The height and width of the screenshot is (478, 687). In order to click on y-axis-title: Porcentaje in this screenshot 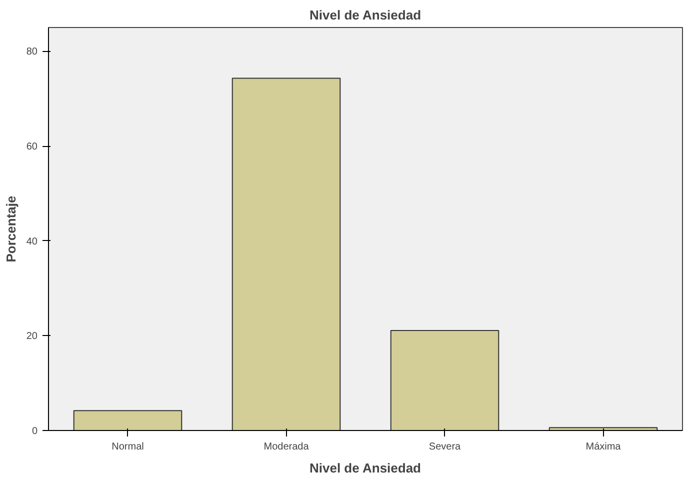, I will do `click(10, 229)`.